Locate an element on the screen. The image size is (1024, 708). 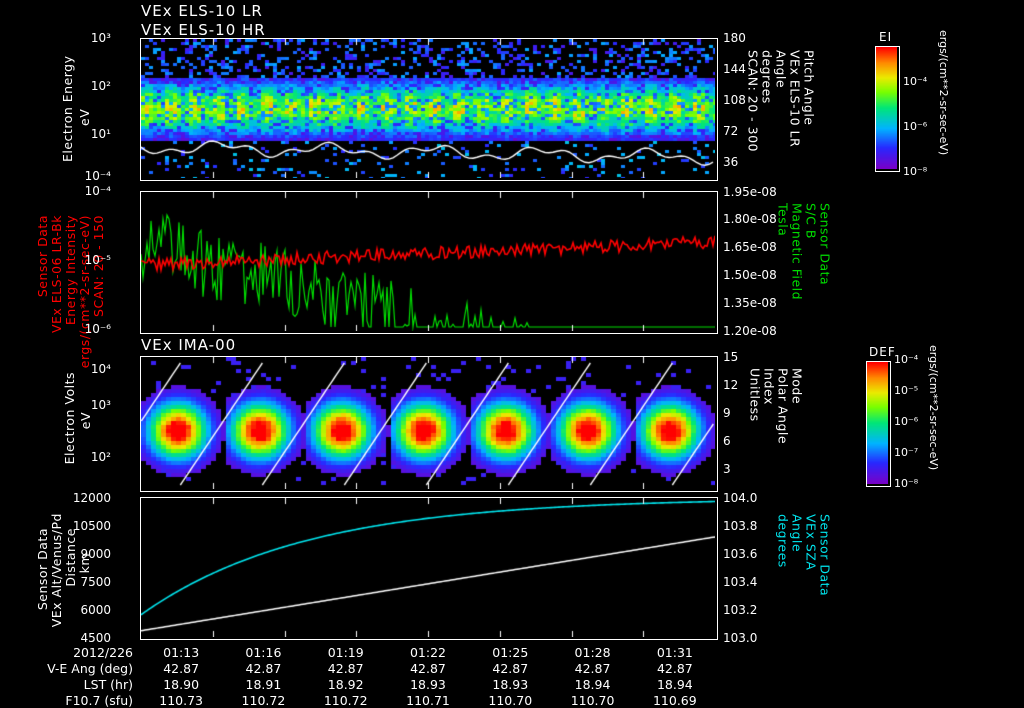
panel3-colorbar-tick-2: 10⁻⁶ is located at coordinates (906, 421).